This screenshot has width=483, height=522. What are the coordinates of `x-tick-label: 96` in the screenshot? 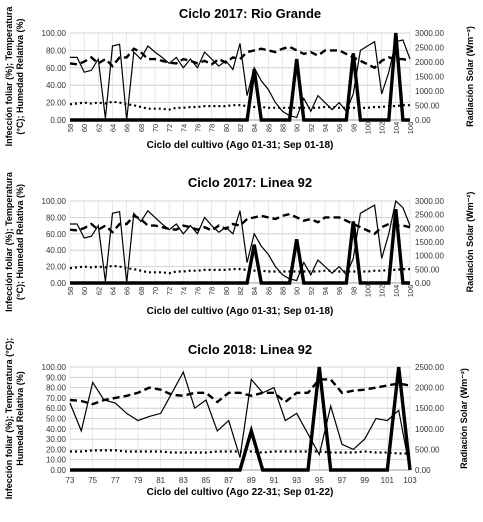 It's located at (339, 291).